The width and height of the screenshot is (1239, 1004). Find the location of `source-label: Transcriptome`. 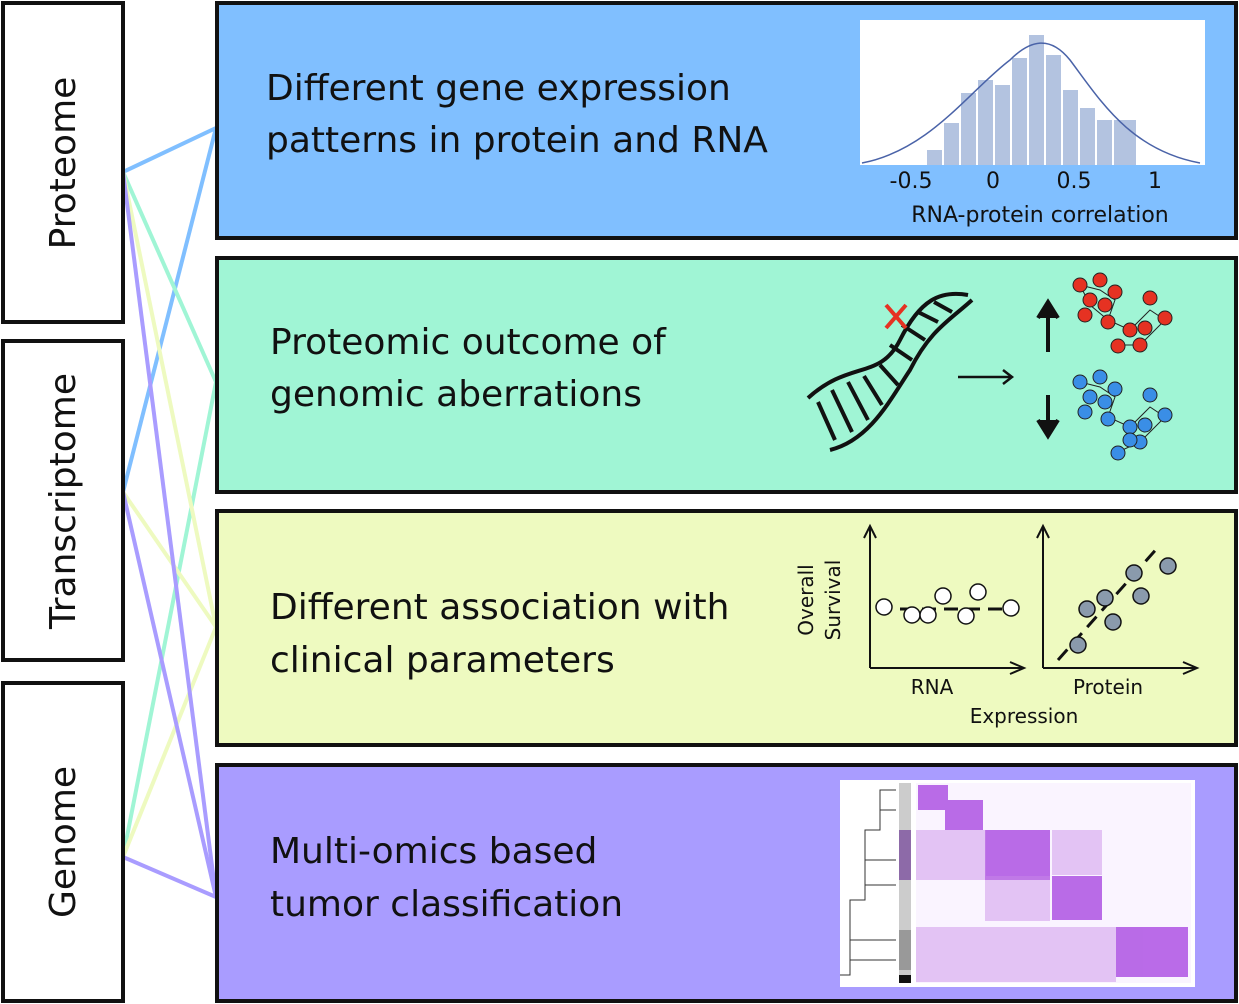

source-label: Transcriptome is located at coordinates (63, 501).